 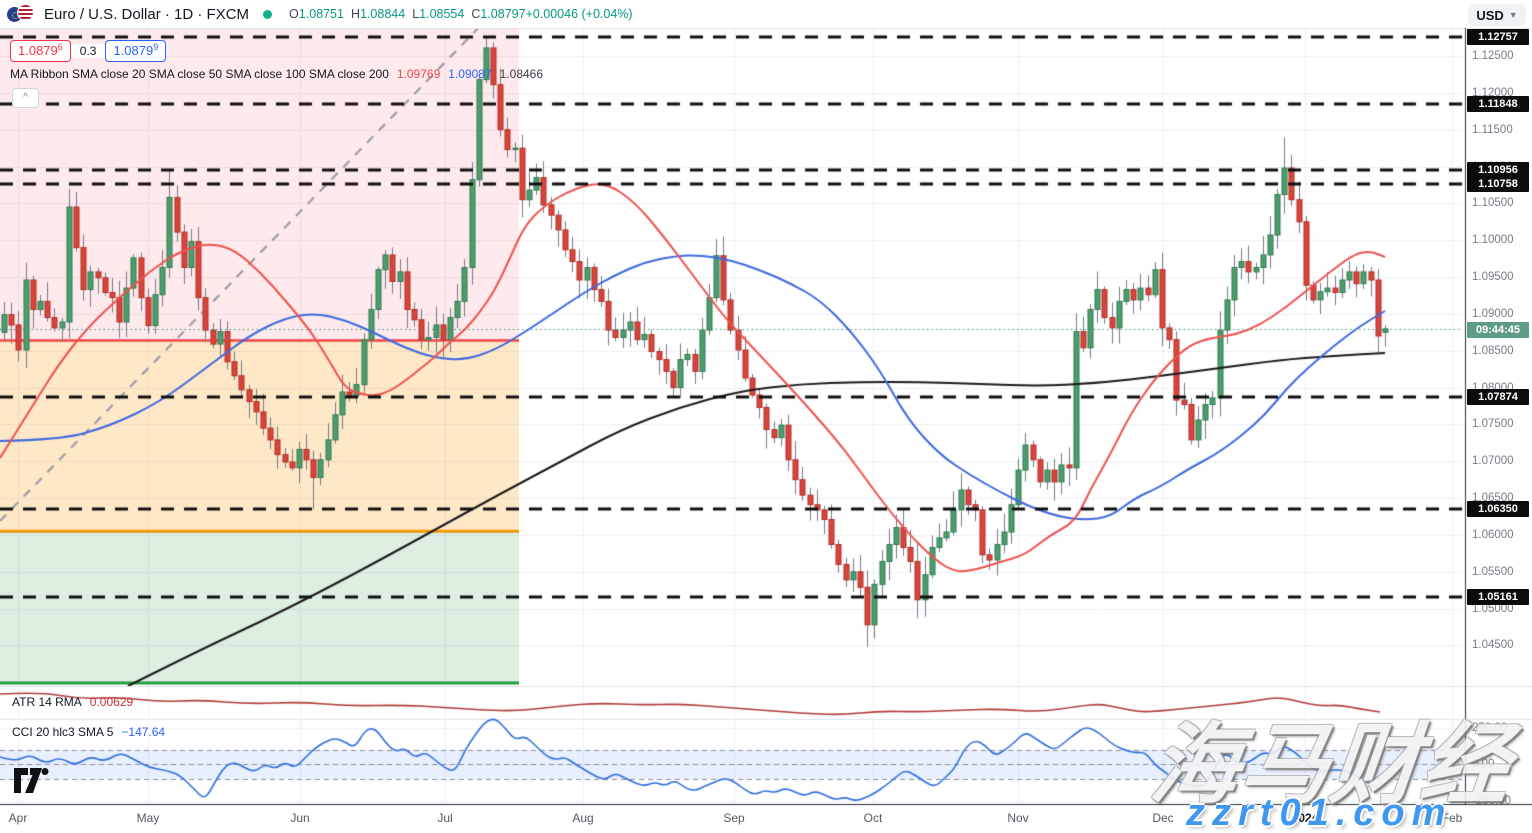 What do you see at coordinates (1305, 818) in the screenshot?
I see `time-axis-month-label: 2024` at bounding box center [1305, 818].